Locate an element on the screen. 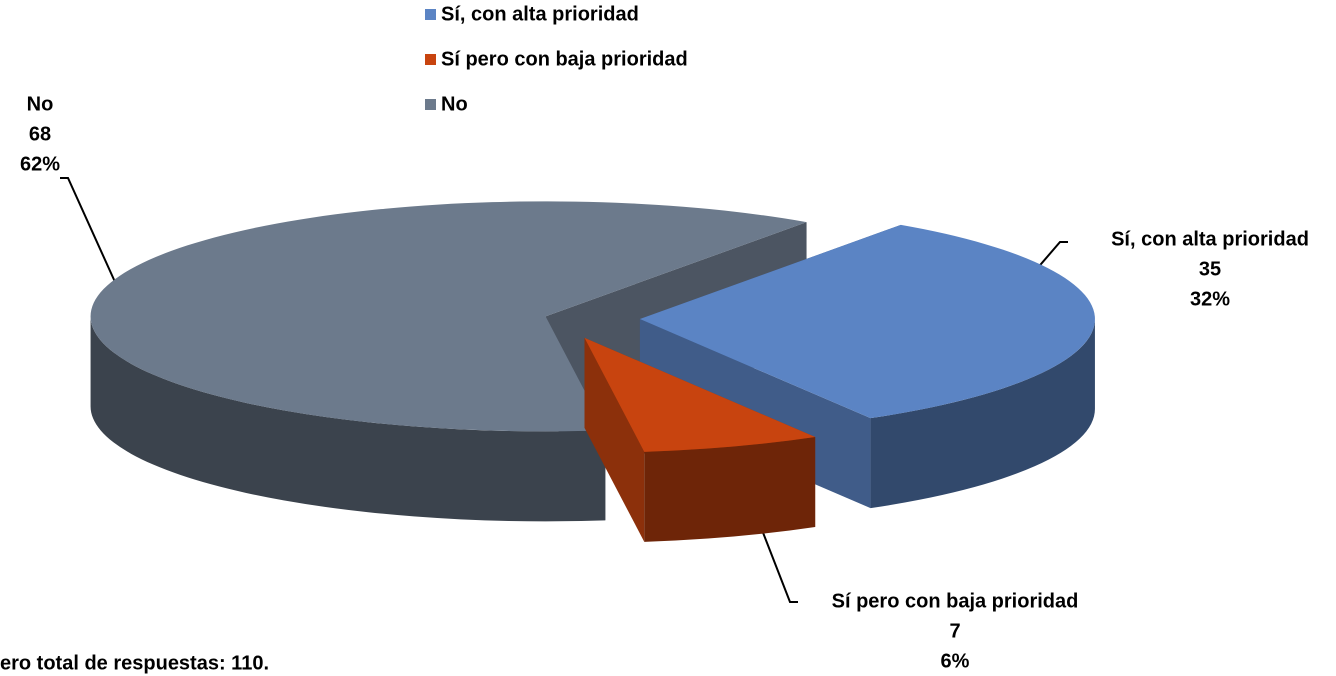 Image resolution: width=1336 pixels, height=676 pixels. data-label-percent: 32% is located at coordinates (1210, 299).